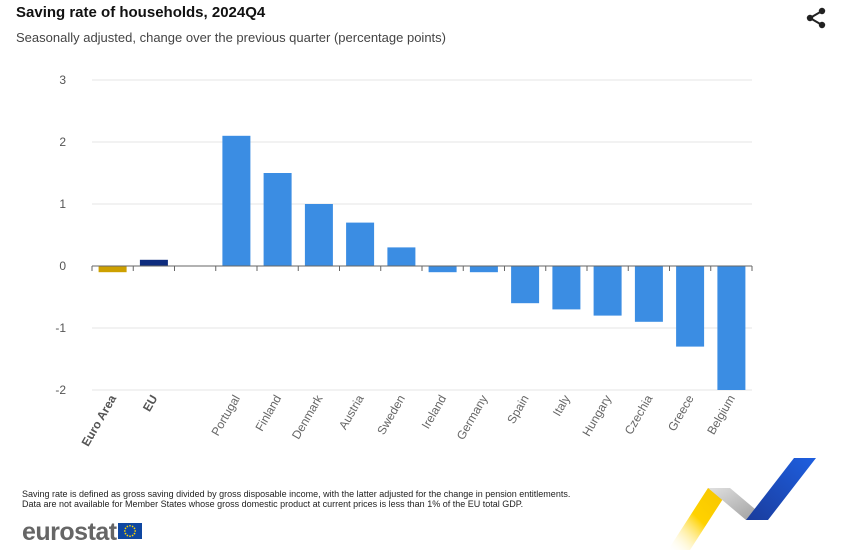  Describe the element at coordinates (816, 18) in the screenshot. I see `share-icon` at that location.